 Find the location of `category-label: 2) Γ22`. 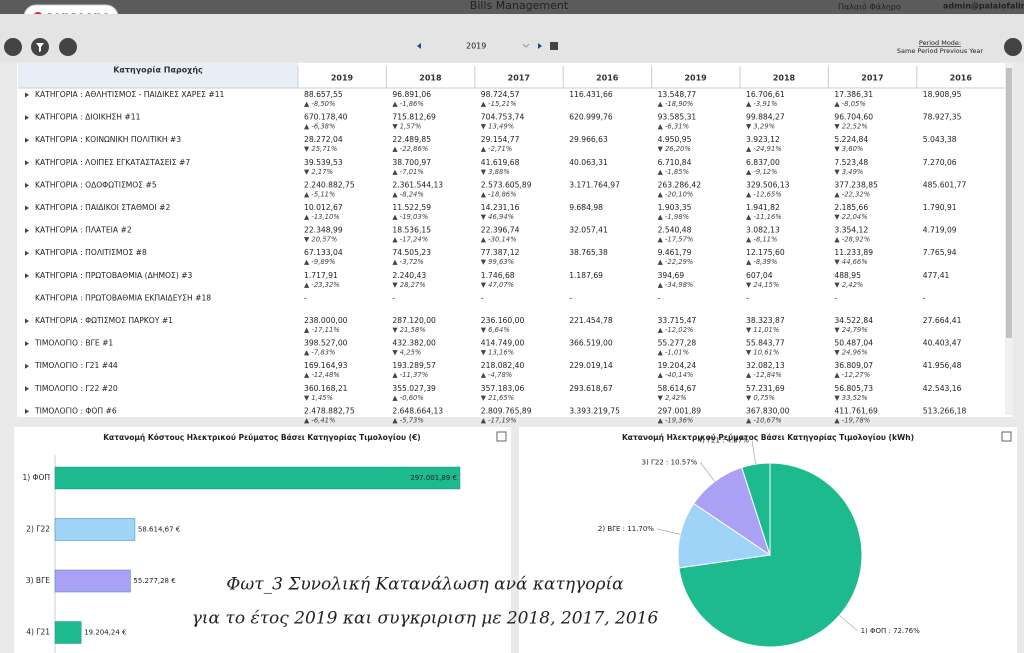

category-label: 2) Γ22 is located at coordinates (38, 529).